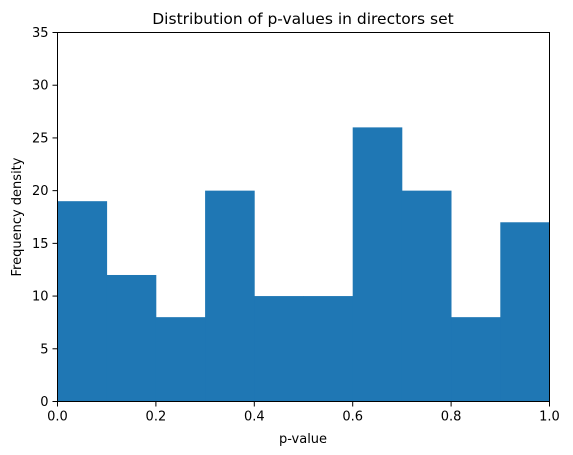 Image resolution: width=573 pixels, height=455 pixels. Describe the element at coordinates (40, 191) in the screenshot. I see `y-tick-label: 20` at that location.